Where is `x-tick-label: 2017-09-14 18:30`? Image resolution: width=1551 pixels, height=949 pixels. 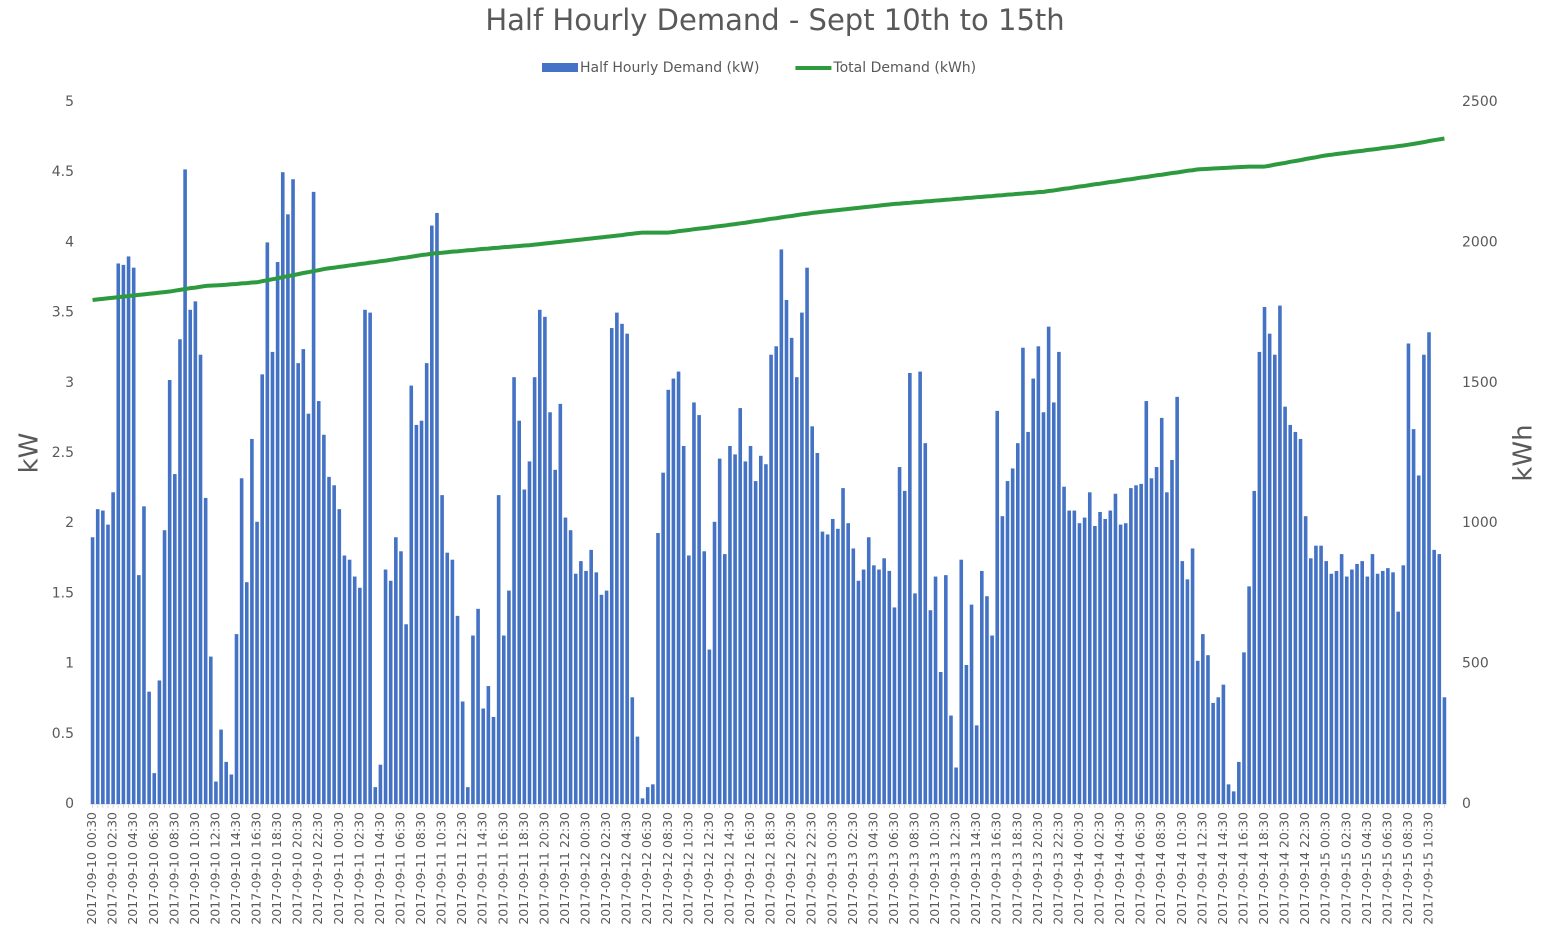
x-tick-label: 2017-09-14 18:30 is located at coordinates (1263, 868).